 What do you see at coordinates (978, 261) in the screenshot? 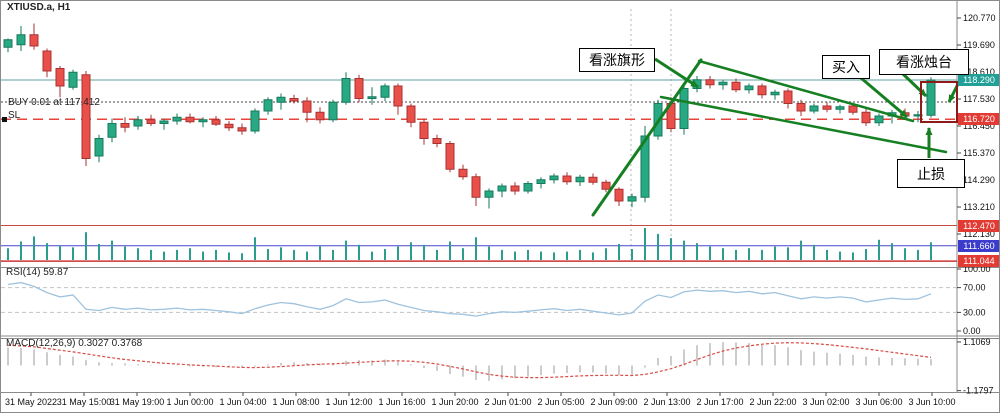
I see `price-badge-level-111044: 111.044` at bounding box center [978, 261].